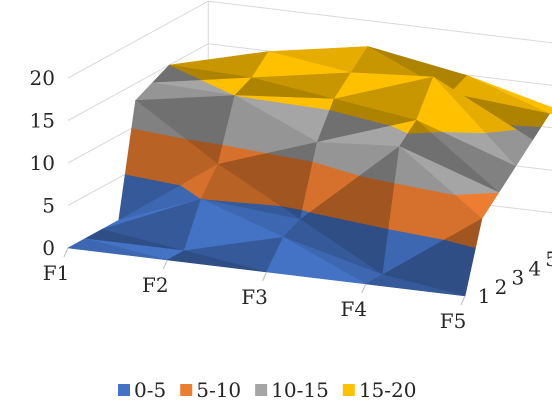 The height and width of the screenshot is (407, 552). I want to click on legend: 0-5 5-10 10-15 15-20, so click(267, 390).